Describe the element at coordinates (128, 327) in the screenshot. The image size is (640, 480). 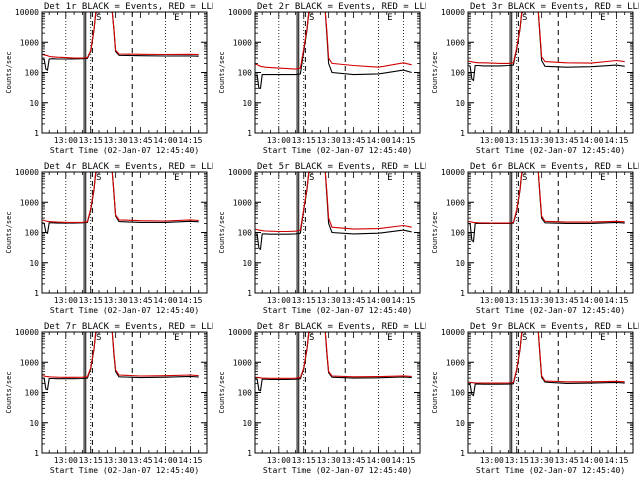
I see `chart-title: Det 7r BLACK = Events, RED = LLD` at that location.